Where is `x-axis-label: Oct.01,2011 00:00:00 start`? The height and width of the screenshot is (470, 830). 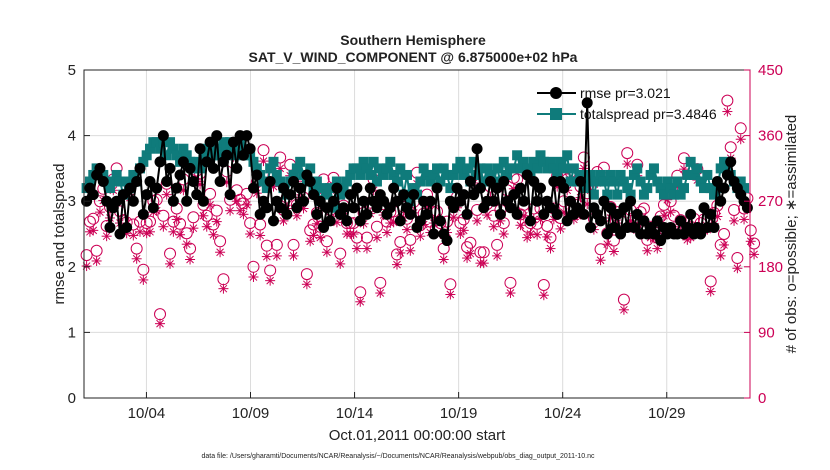 x-axis-label: Oct.01,2011 00:00:00 start is located at coordinates (417, 435).